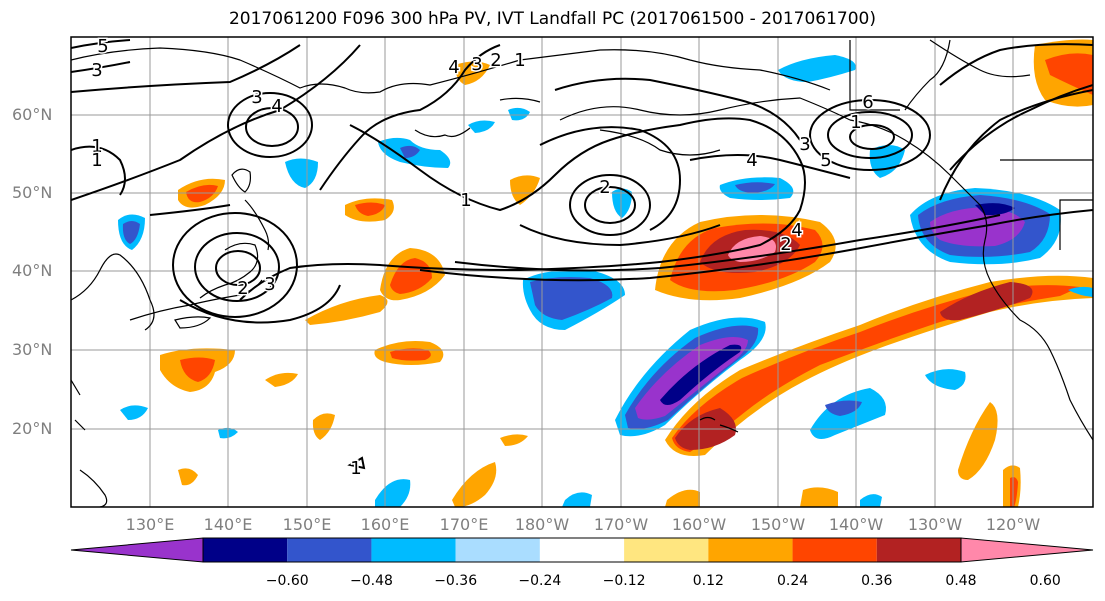  I want to click on colorbar, so click(582, 550).